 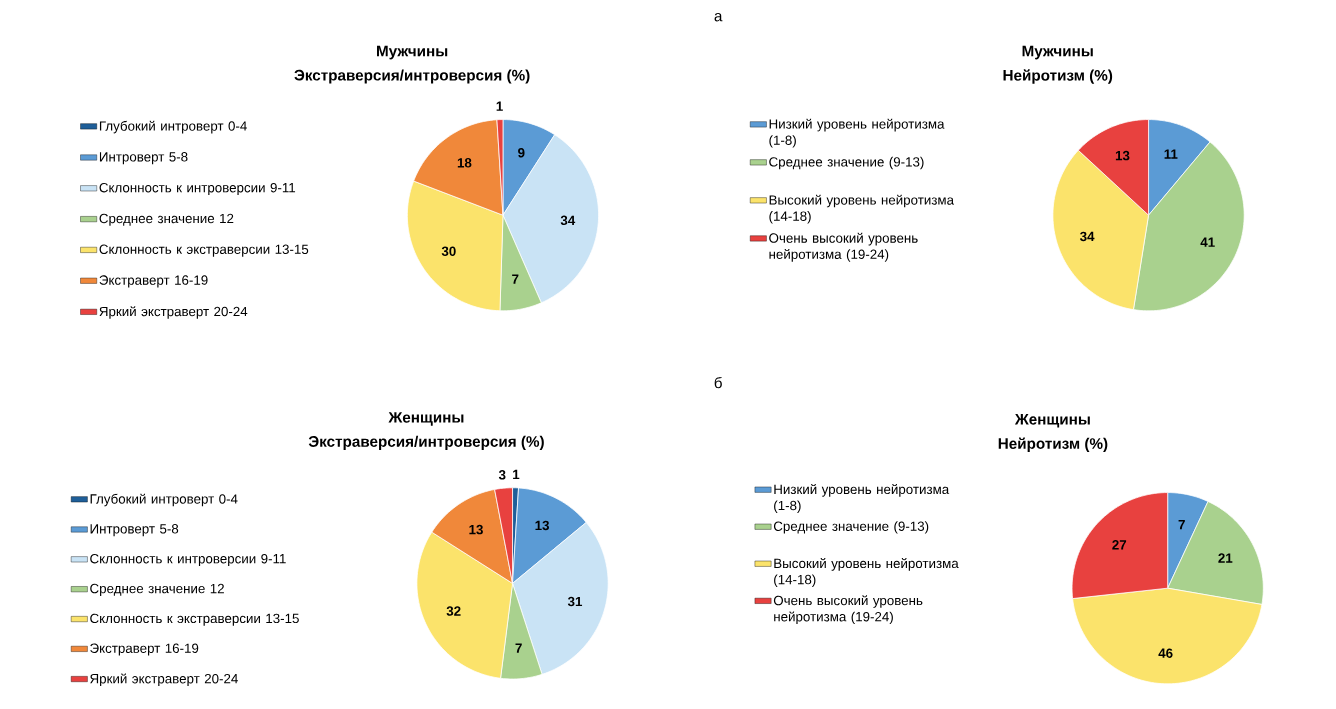 I want to click on data-label: 18, so click(x=464, y=163).